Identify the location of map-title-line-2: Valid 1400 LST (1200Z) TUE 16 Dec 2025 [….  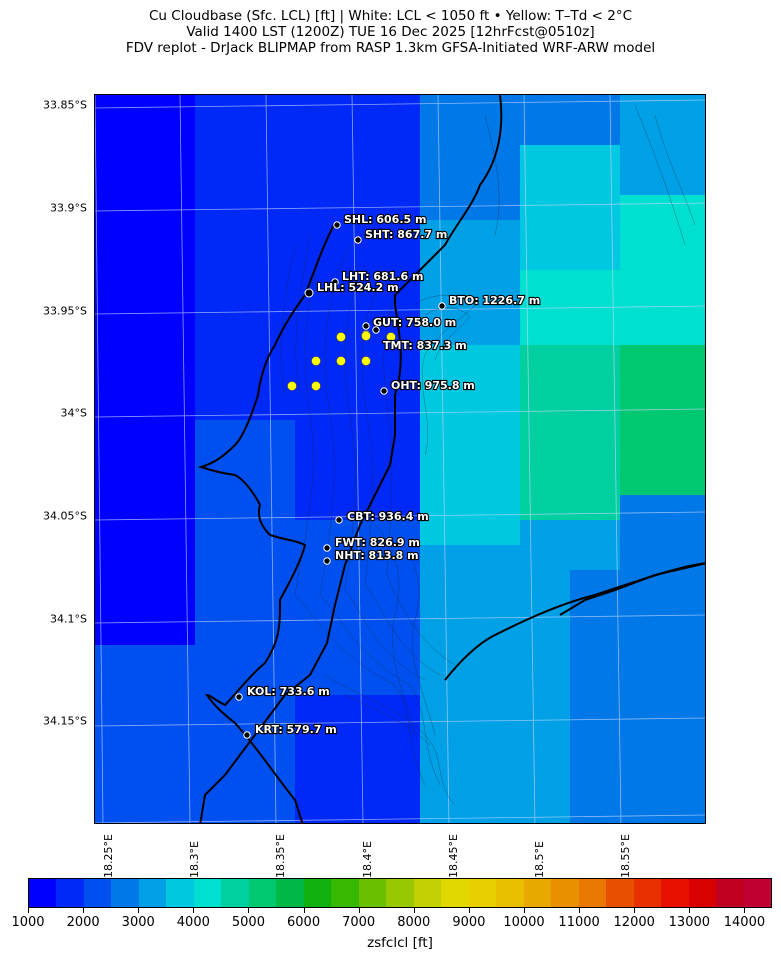
(390, 32).